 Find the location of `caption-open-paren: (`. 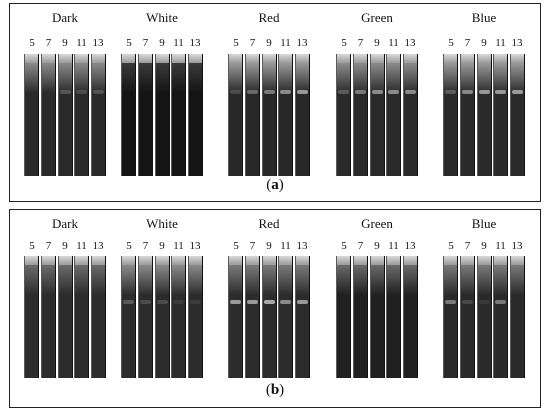

caption-open-paren: ( is located at coordinates (269, 185).